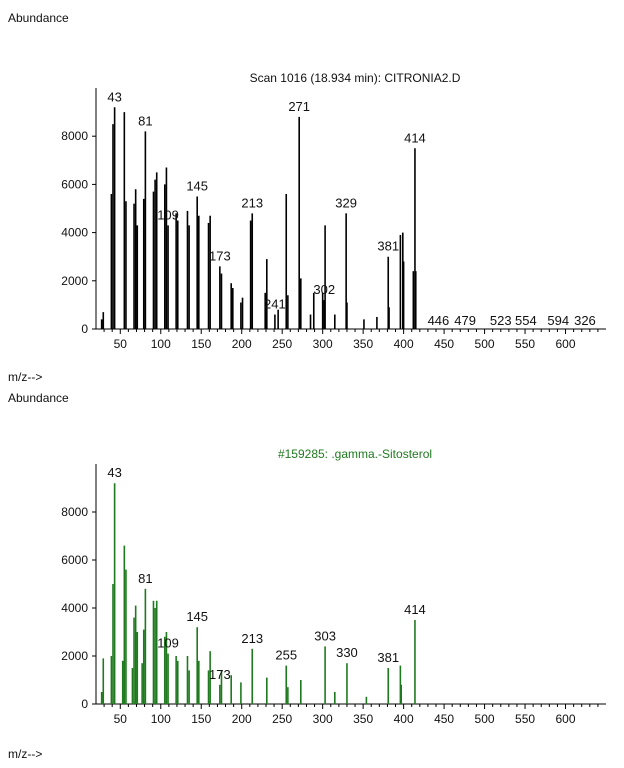  I want to click on ylabel-top: Abundance, so click(38, 18).